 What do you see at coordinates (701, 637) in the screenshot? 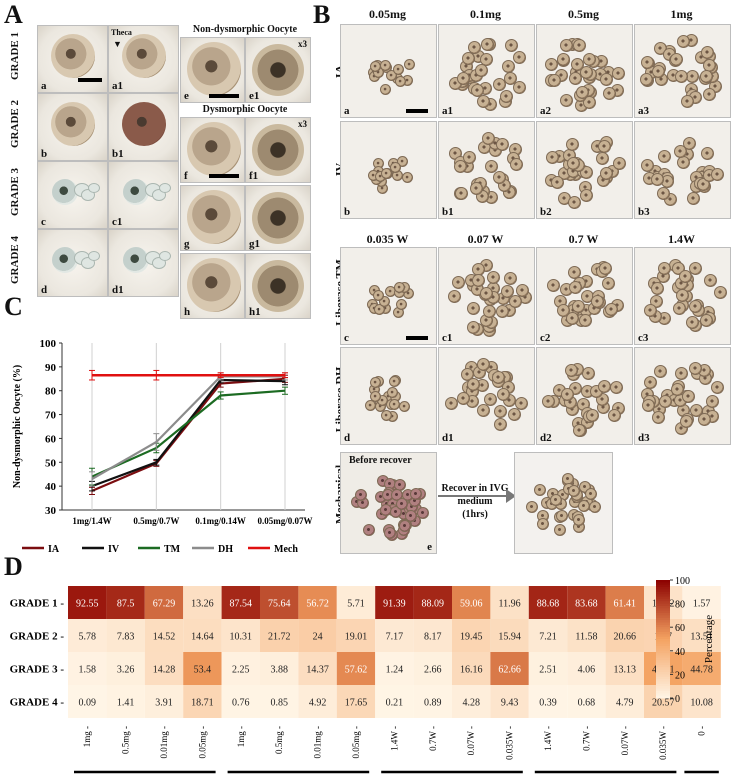
I see `heatmap-cell-value: 13.51` at bounding box center [701, 637].